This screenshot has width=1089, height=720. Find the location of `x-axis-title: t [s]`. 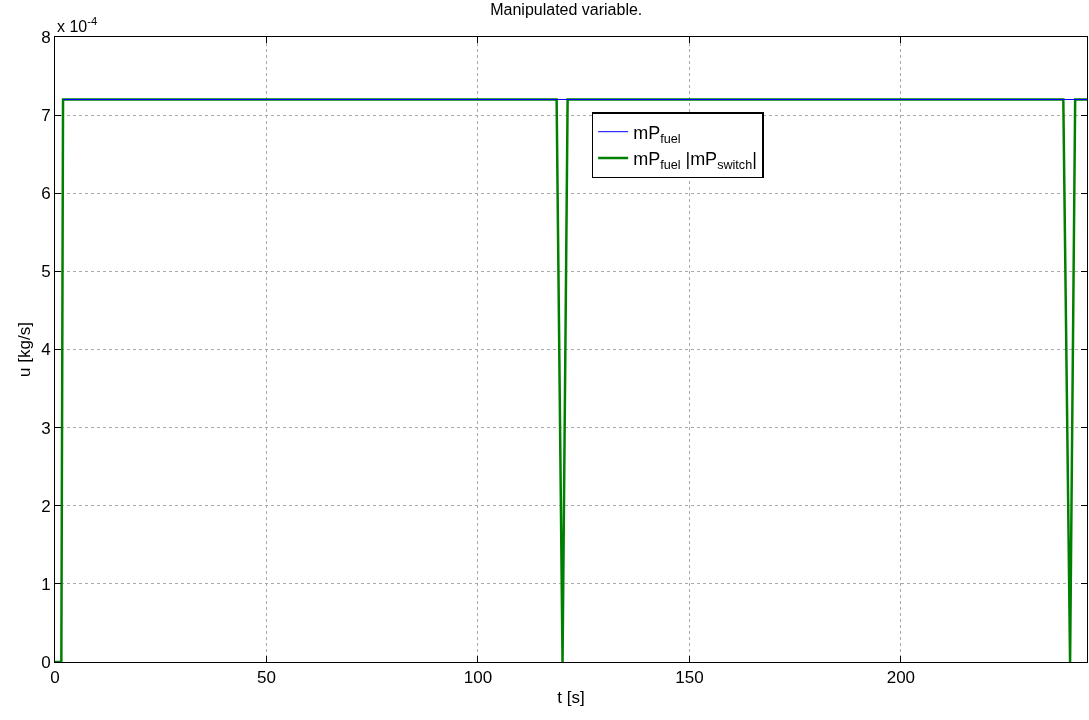

x-axis-title: t [s] is located at coordinates (571, 697).